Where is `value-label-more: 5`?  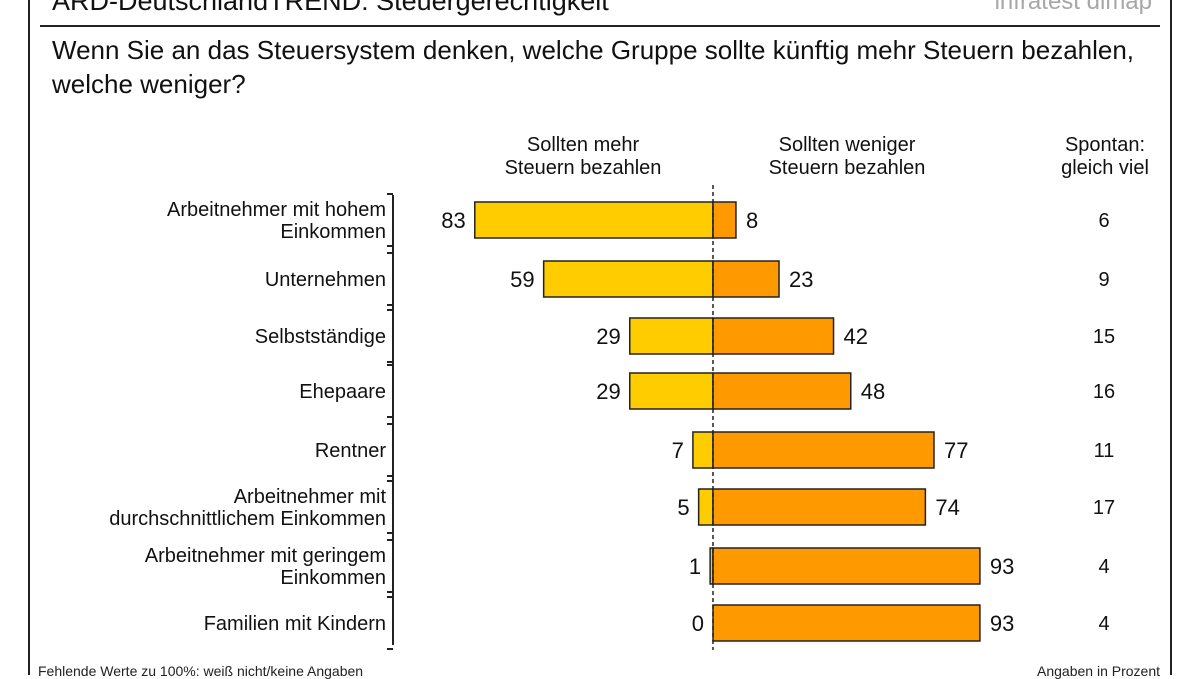 value-label-more: 5 is located at coordinates (683, 507).